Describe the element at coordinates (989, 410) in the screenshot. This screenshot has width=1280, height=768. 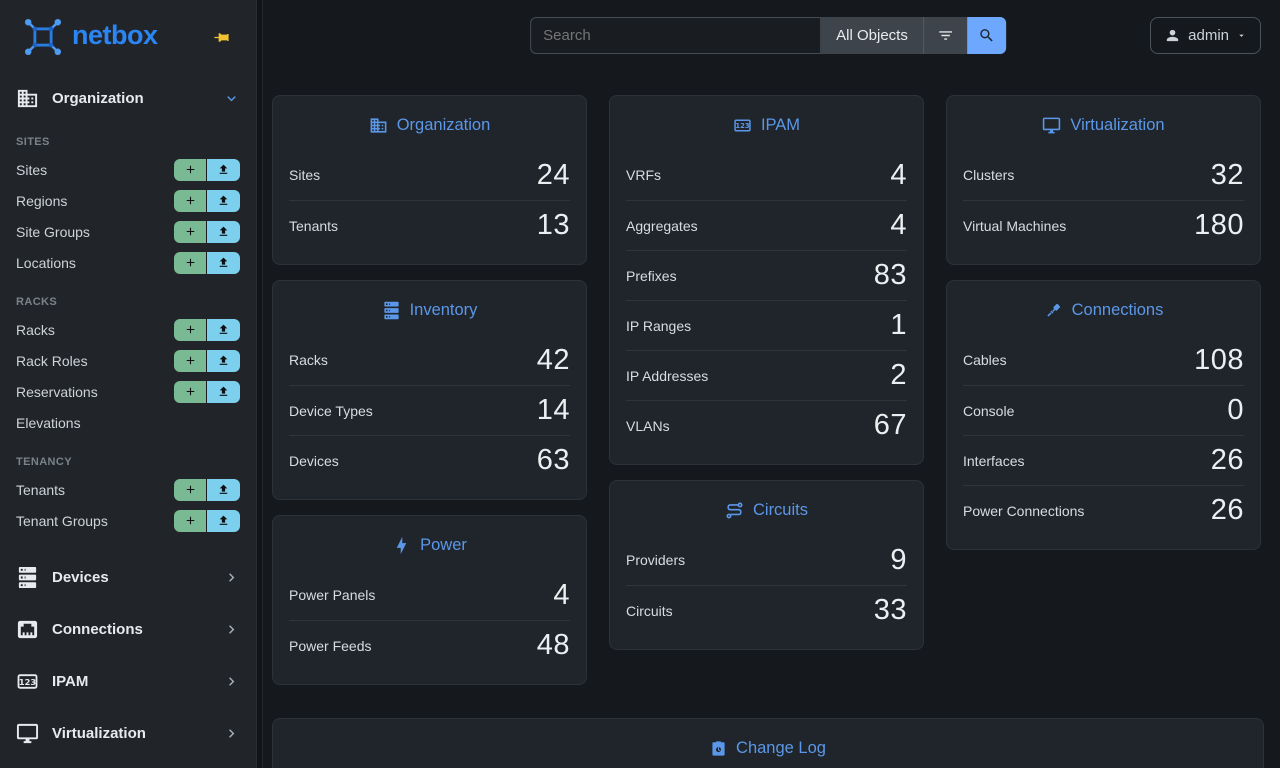
I see `stat-label: Console` at that location.